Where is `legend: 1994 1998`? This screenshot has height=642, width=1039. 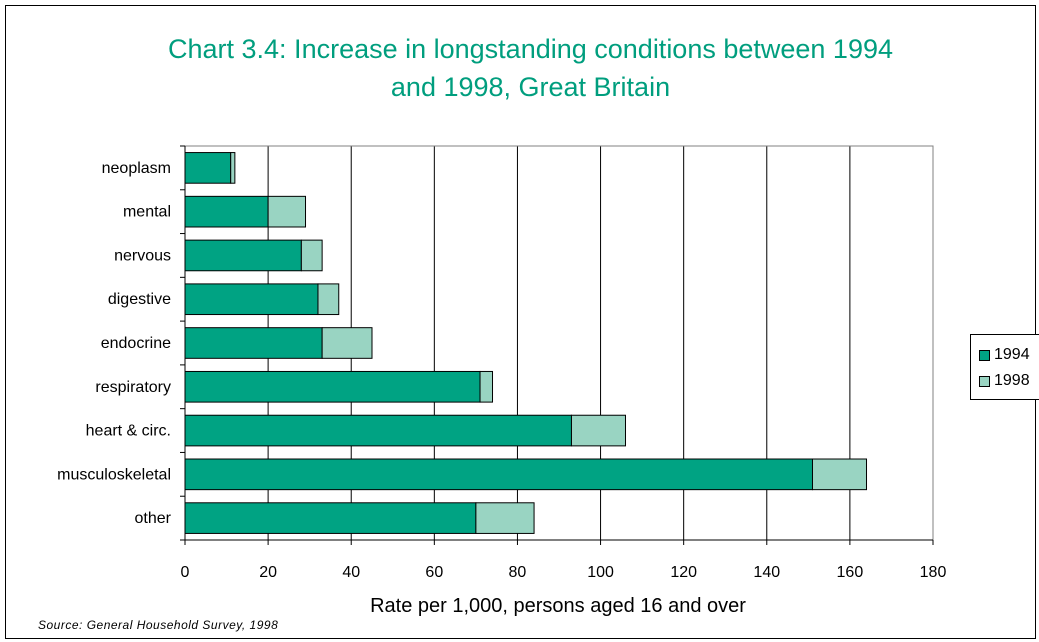 legend: 1994 1998 is located at coordinates (1004, 367).